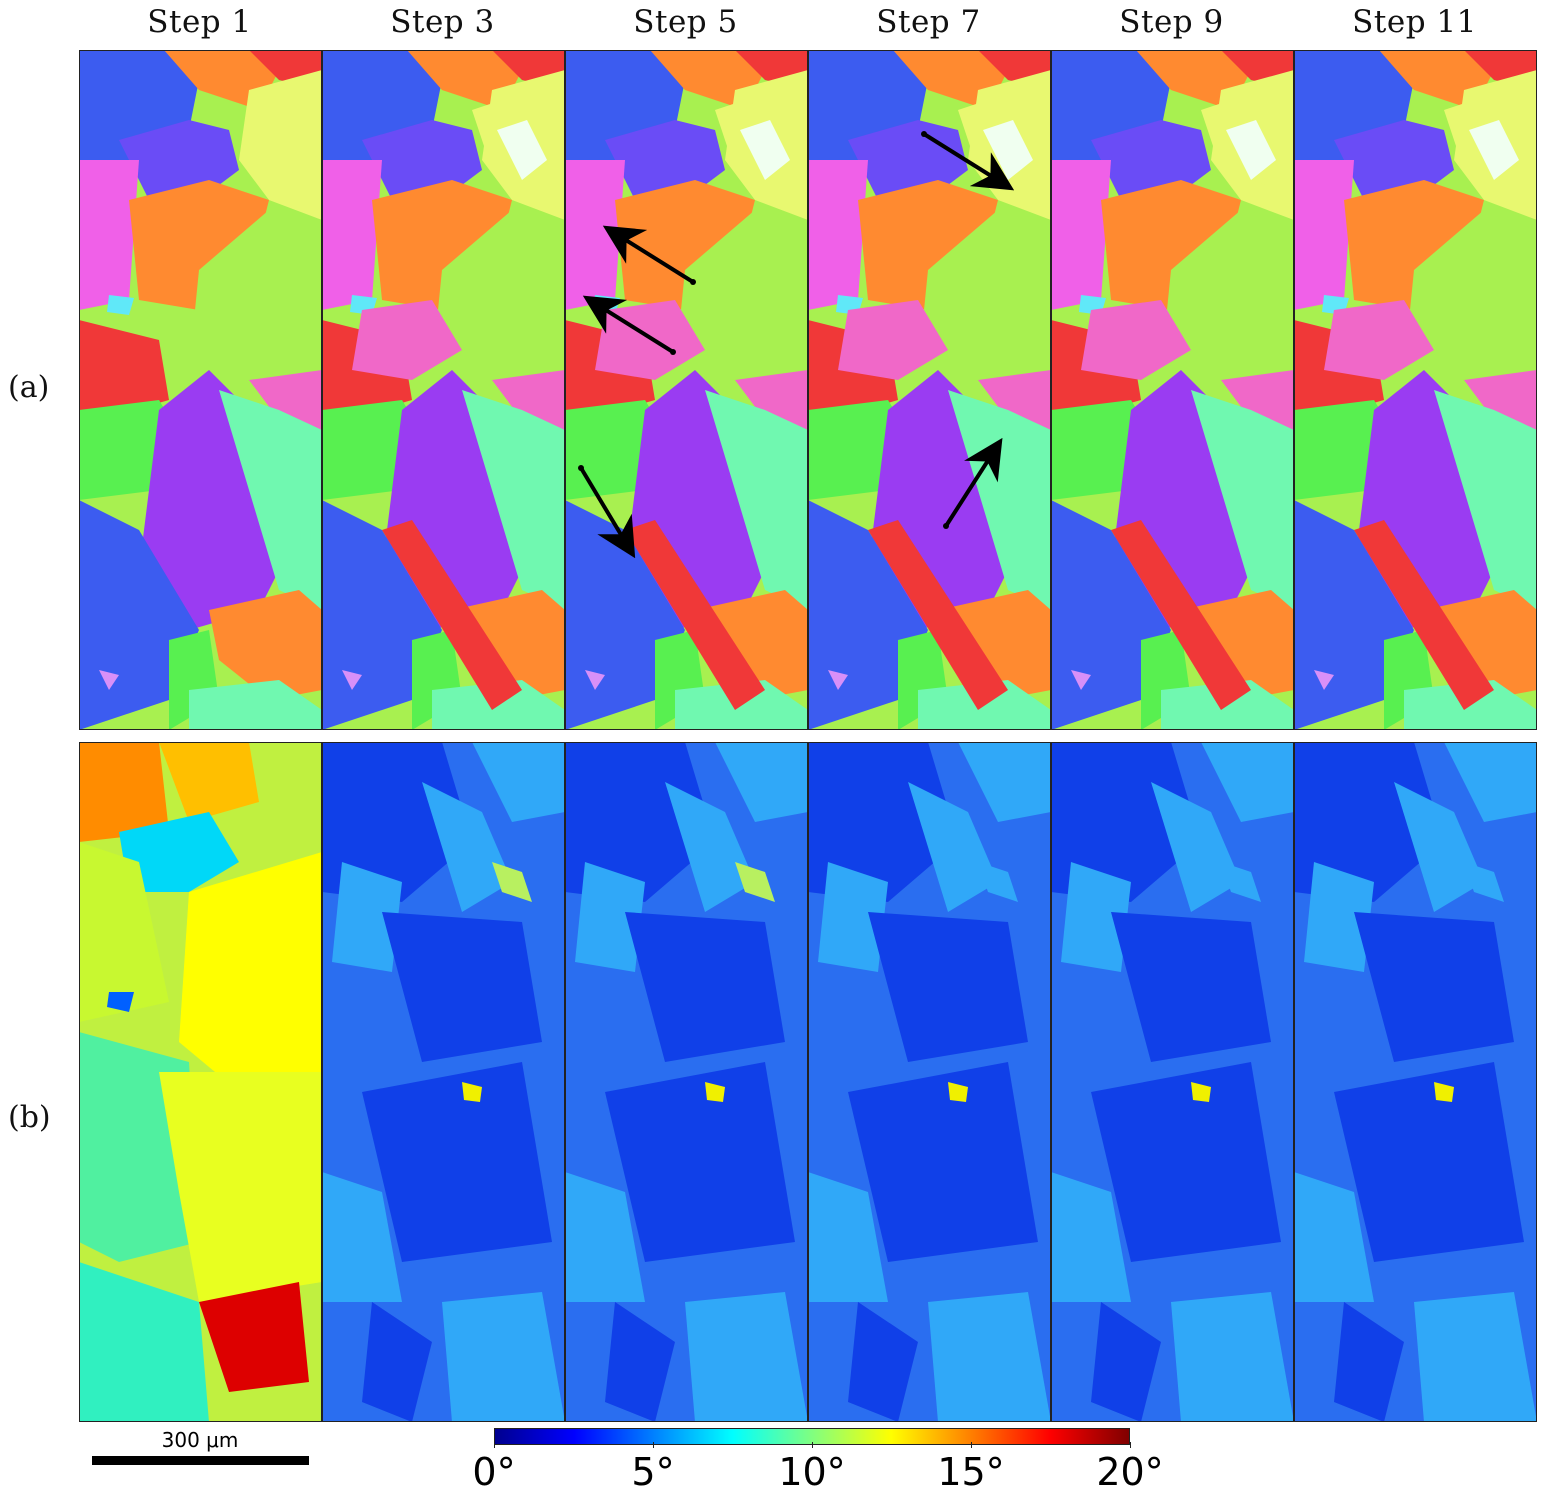 The height and width of the screenshot is (1508, 1547). I want to click on step-label-5: Step 5, so click(685, 22).